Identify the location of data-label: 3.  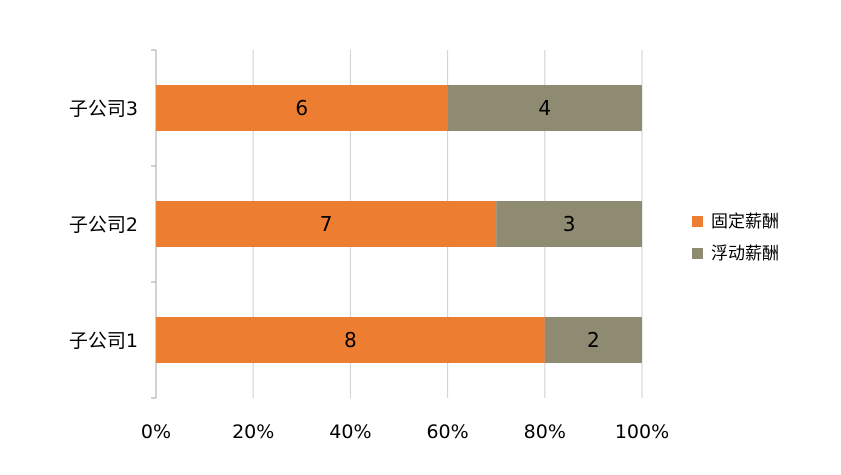
(569, 224).